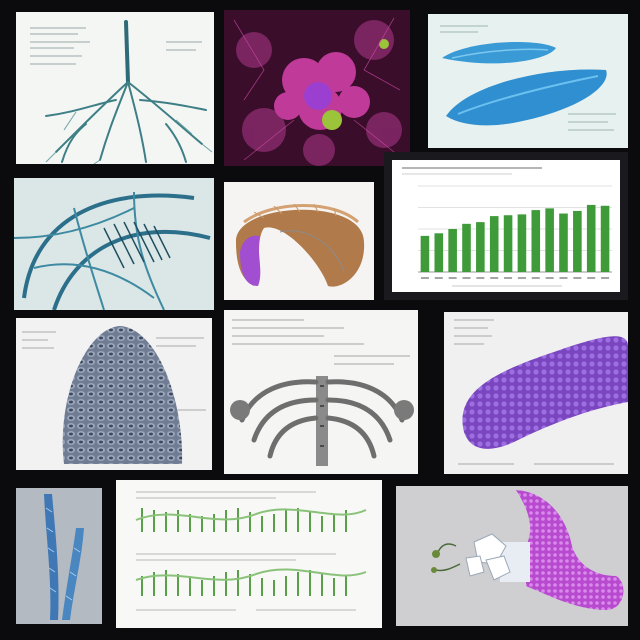 This screenshot has height=640, width=640. What do you see at coordinates (64, 557) in the screenshot?
I see `blue-tubule-pair-icon` at bounding box center [64, 557].